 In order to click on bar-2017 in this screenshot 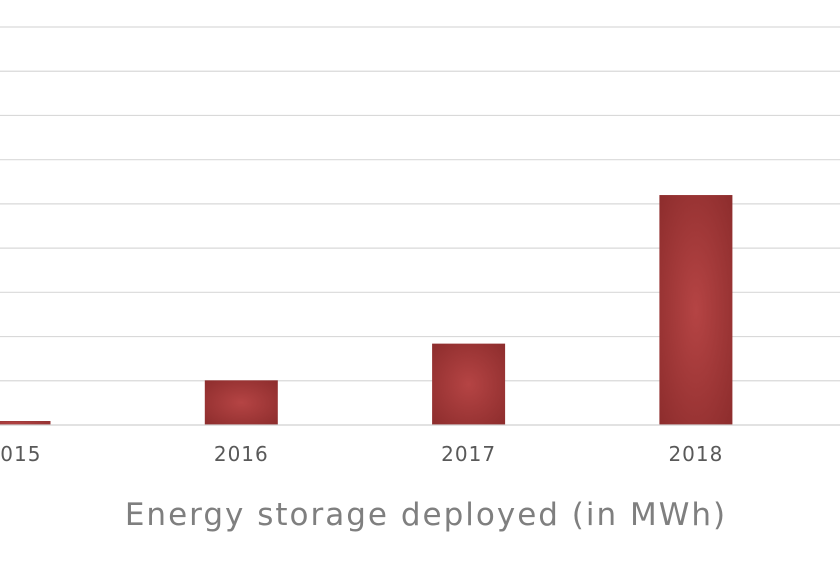, I will do `click(469, 384)`.